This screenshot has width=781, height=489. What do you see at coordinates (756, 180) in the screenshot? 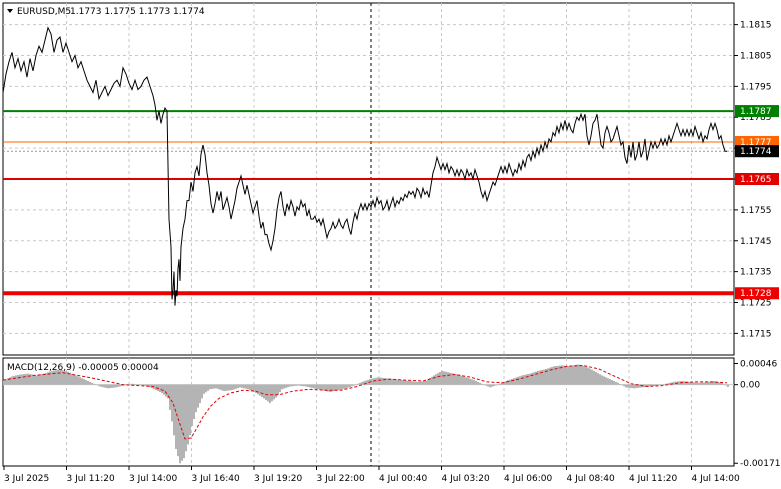
I see `level-label-text: 1.1765` at bounding box center [756, 180].